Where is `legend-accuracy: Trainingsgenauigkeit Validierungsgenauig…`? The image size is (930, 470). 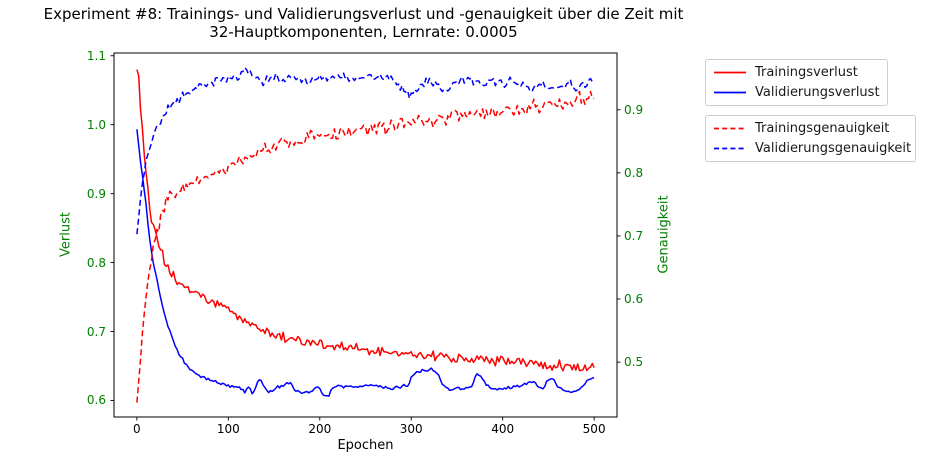 legend-accuracy: Trainingsgenauigkeit Validierungsgenauig… is located at coordinates (810, 138).